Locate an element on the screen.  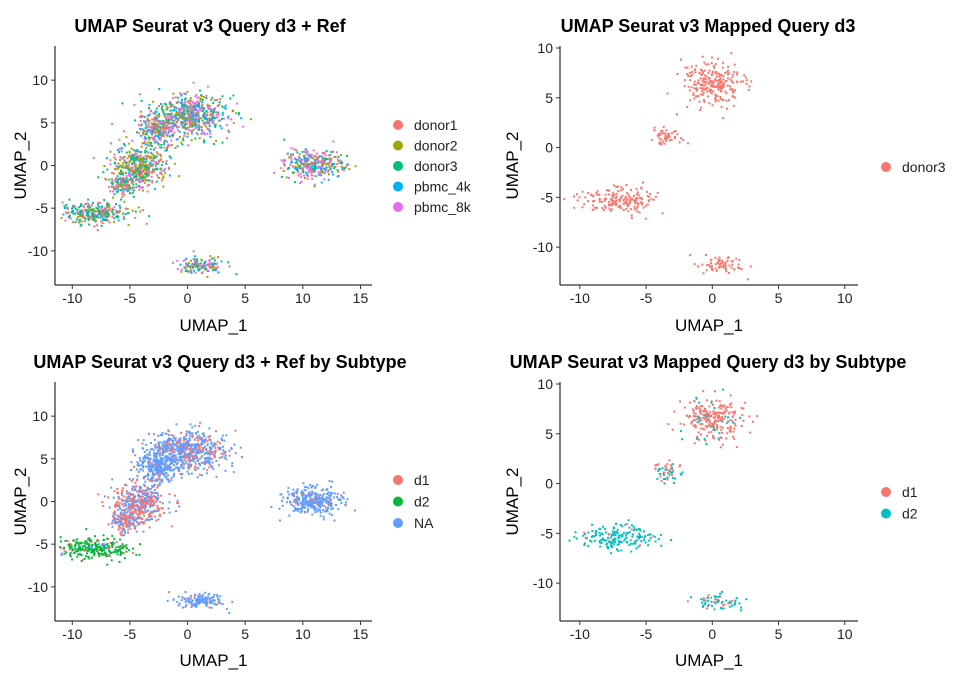
legend-item: d2 is located at coordinates (411, 502).